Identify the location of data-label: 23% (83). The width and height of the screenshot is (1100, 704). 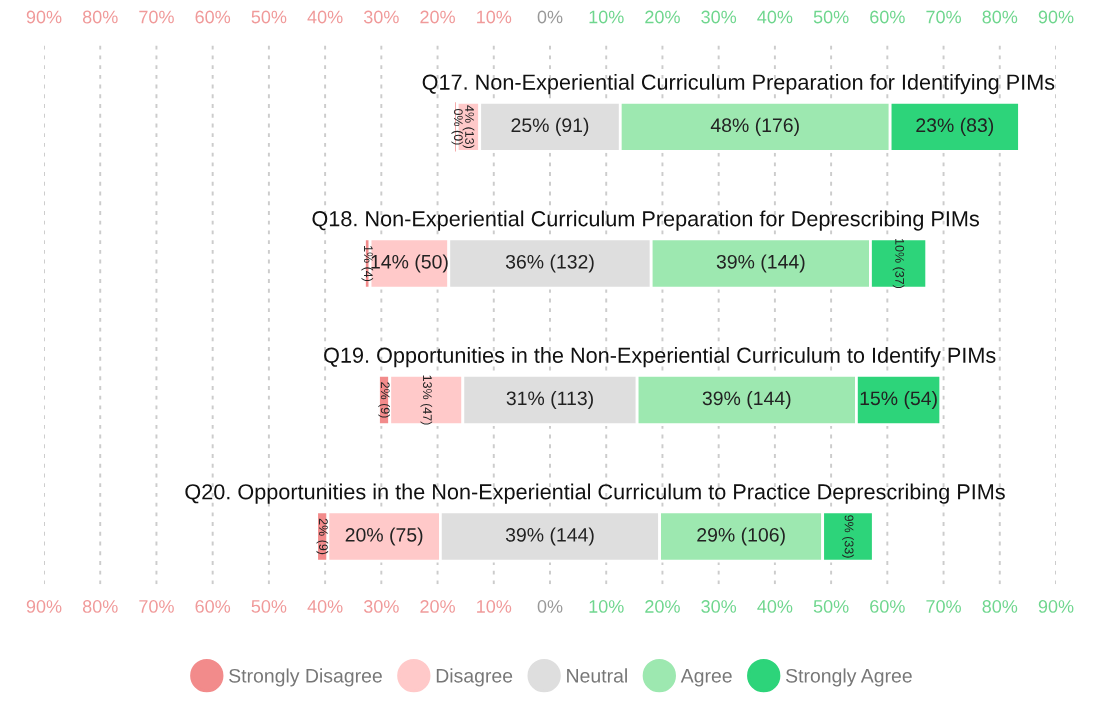
(955, 126).